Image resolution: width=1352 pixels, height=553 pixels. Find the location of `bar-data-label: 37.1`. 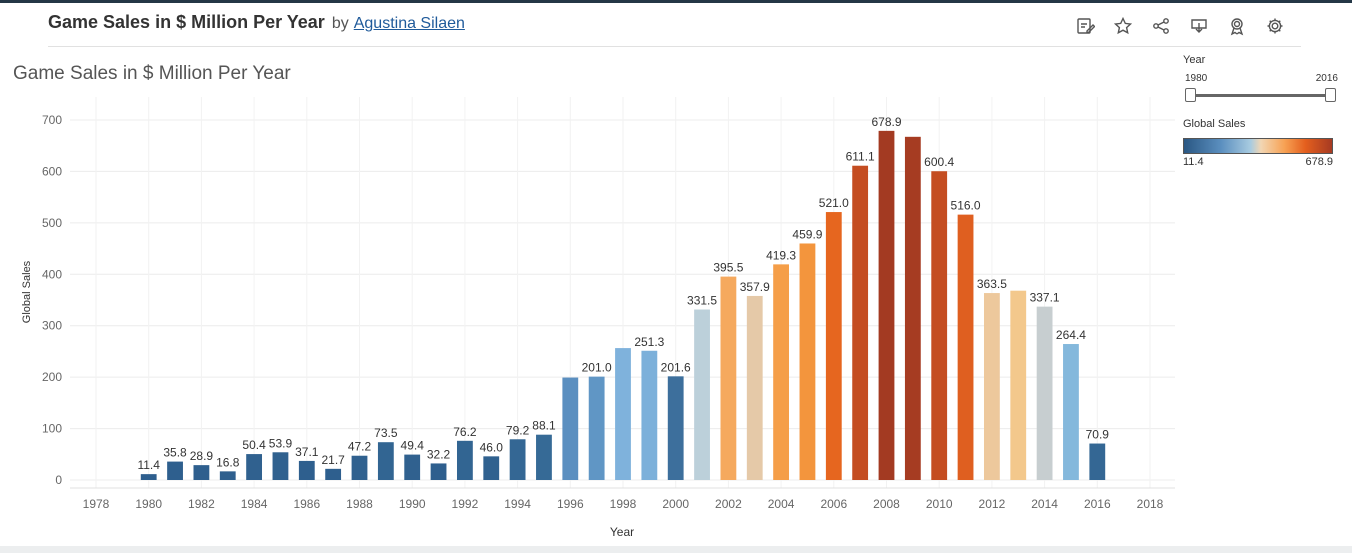

bar-data-label: 37.1 is located at coordinates (307, 452).